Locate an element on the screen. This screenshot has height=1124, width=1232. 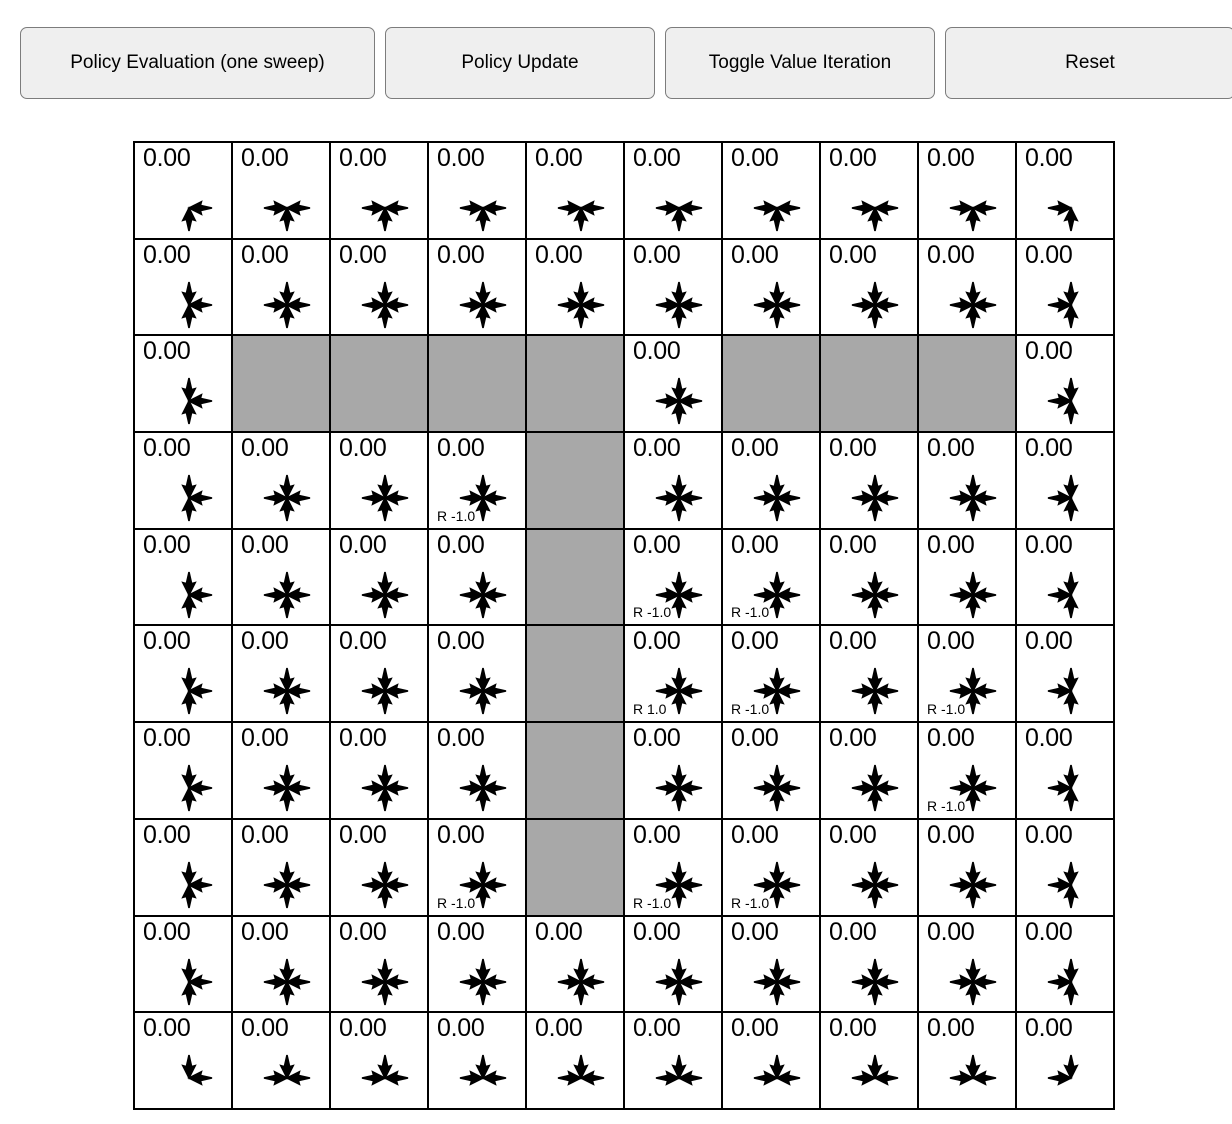
grid-cell: 0.00 R 1.0 is located at coordinates (673, 674).